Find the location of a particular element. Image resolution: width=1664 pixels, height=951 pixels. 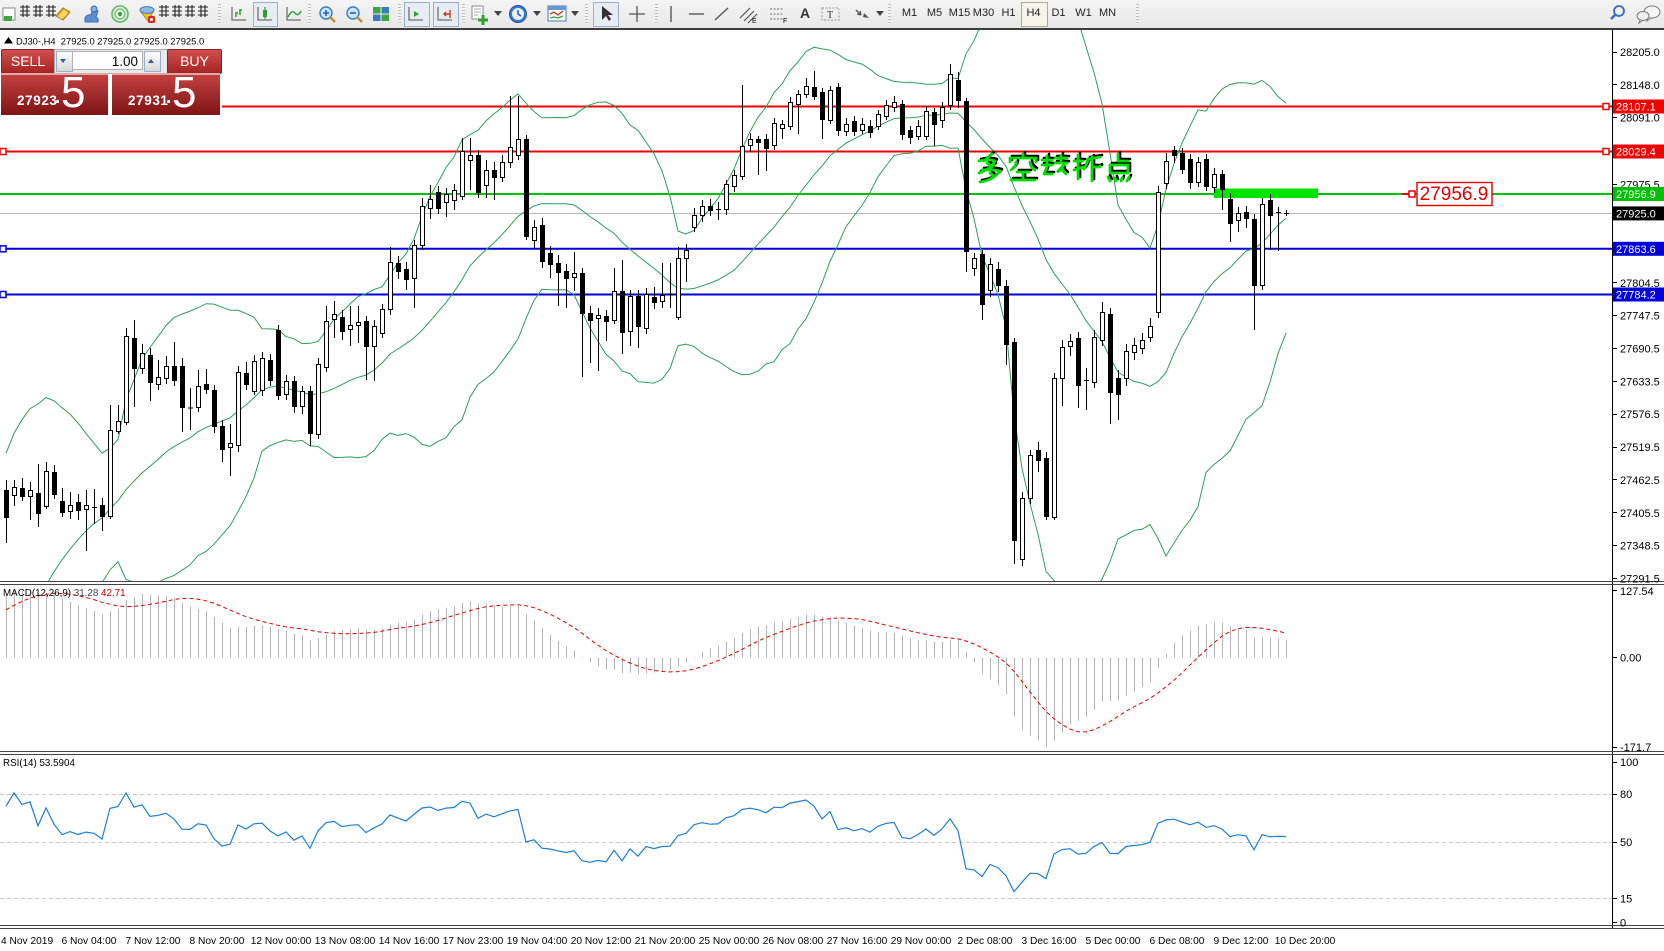

svg-text: 28029.4 is located at coordinates (1636, 153).